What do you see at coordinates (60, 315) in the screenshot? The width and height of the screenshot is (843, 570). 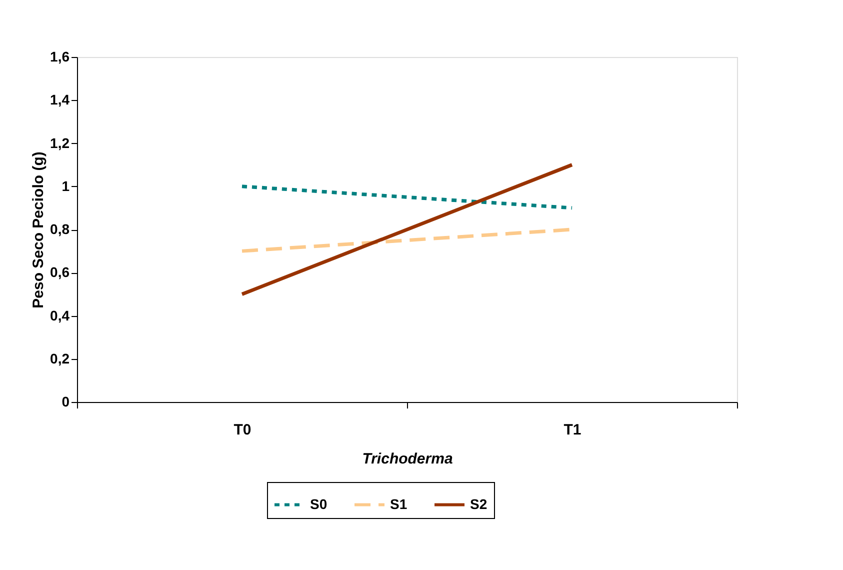 I see `y-tick-label: 0,4` at bounding box center [60, 315].